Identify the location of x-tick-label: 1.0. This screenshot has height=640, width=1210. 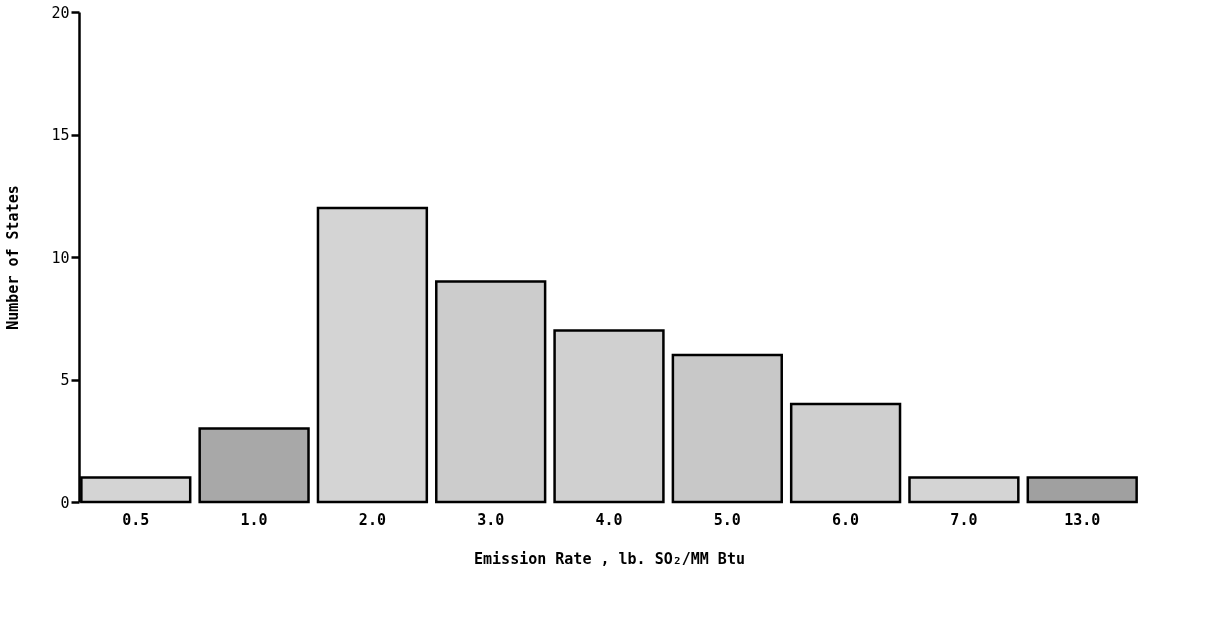
(254, 519).